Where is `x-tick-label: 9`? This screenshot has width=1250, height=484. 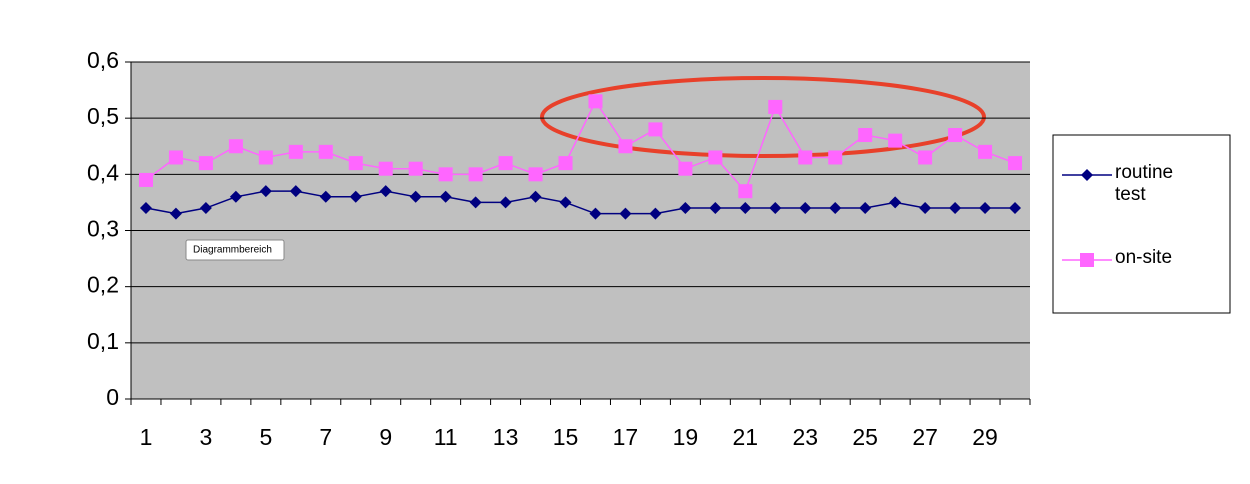 x-tick-label: 9 is located at coordinates (385, 437).